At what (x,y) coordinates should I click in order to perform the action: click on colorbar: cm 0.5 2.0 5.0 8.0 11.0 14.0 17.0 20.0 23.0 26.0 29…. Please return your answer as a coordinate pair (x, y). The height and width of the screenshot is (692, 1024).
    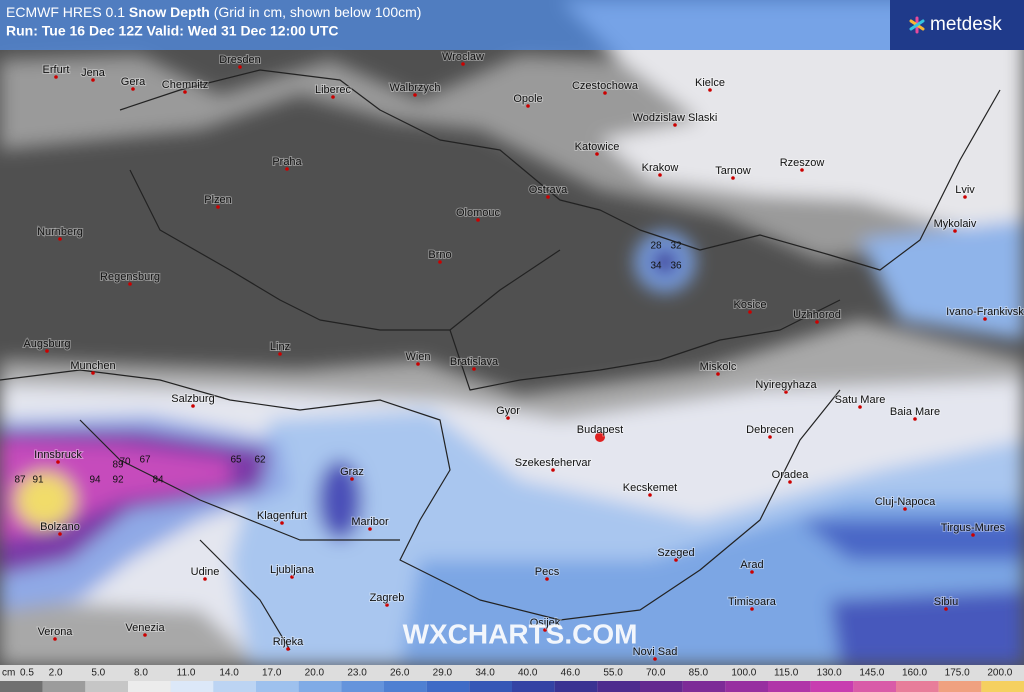
    Looking at the image, I should click on (512, 678).